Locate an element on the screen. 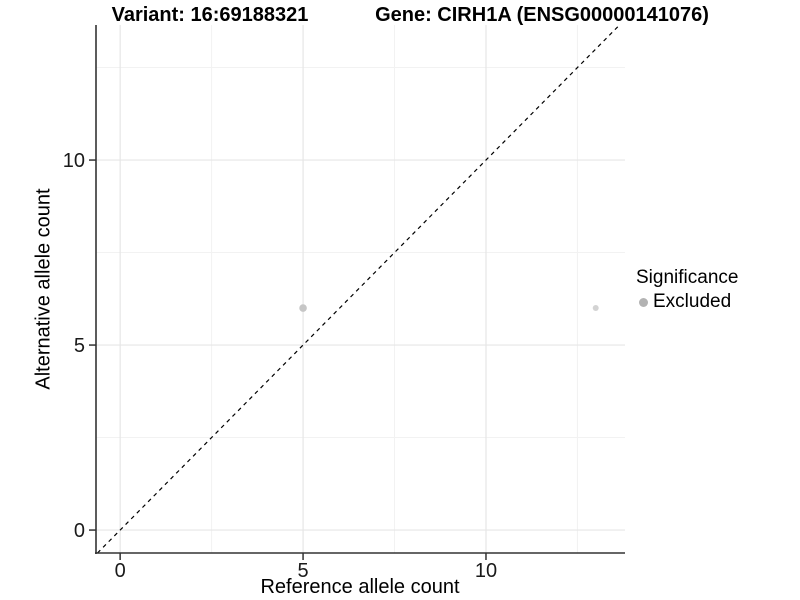 Image resolution: width=800 pixels, height=600 pixels. legend-item-excluded: Excluded is located at coordinates (687, 302).